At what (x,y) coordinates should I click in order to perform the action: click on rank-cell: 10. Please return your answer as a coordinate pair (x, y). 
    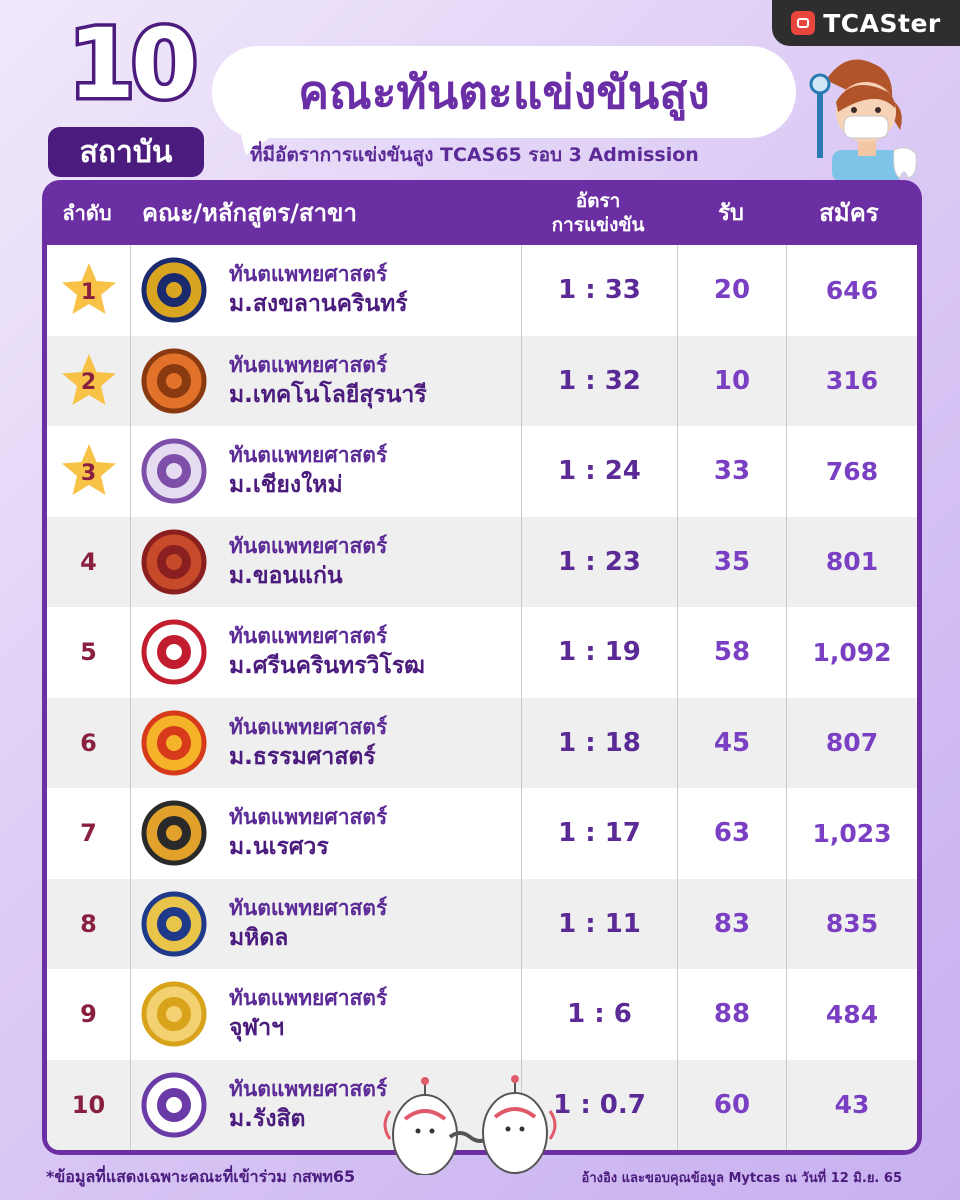
    Looking at the image, I should click on (88, 1105).